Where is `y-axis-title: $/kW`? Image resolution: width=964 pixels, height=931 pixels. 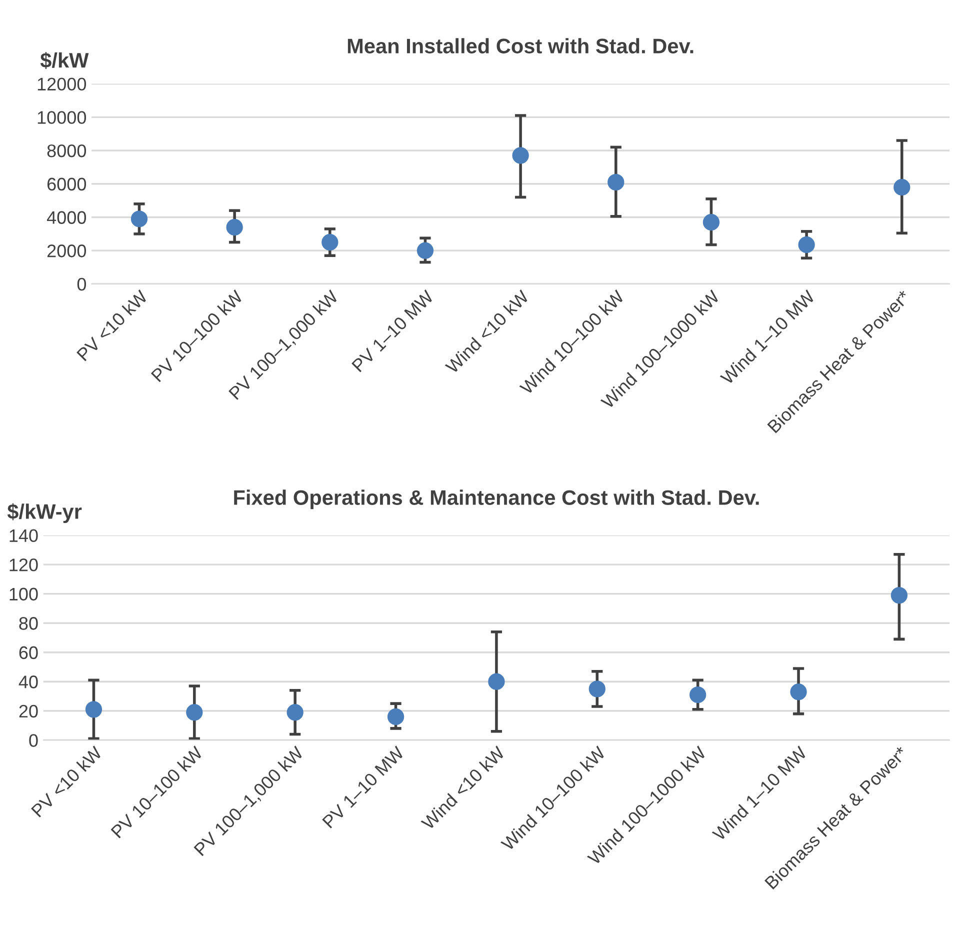 y-axis-title: $/kW is located at coordinates (64, 61).